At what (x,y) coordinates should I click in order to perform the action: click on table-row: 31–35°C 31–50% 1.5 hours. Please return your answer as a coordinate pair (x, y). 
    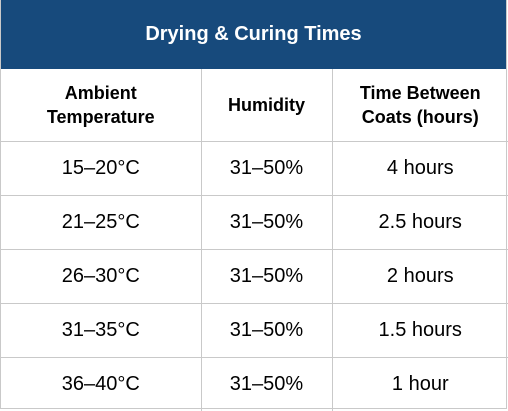
    Looking at the image, I should click on (254, 331).